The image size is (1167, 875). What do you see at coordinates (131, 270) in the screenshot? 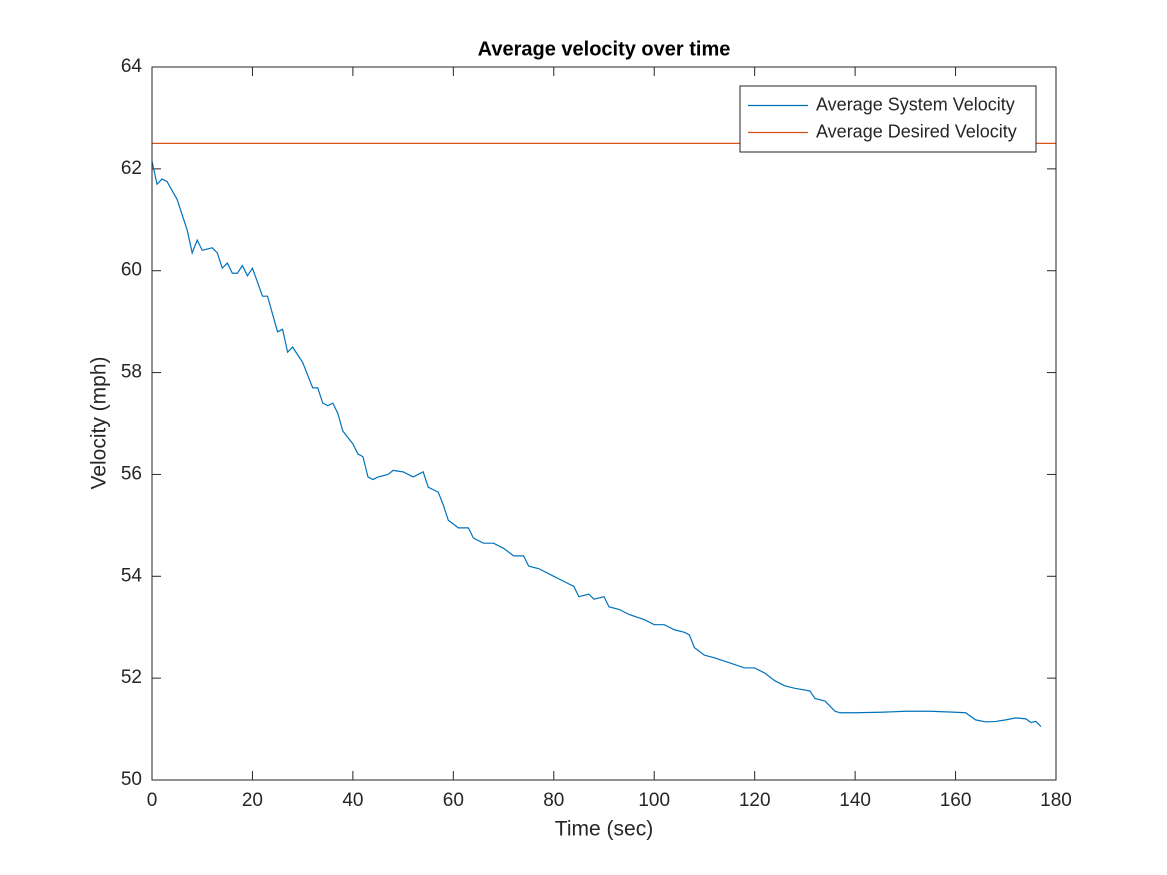
I see `y-tick-label: 60` at bounding box center [131, 270].